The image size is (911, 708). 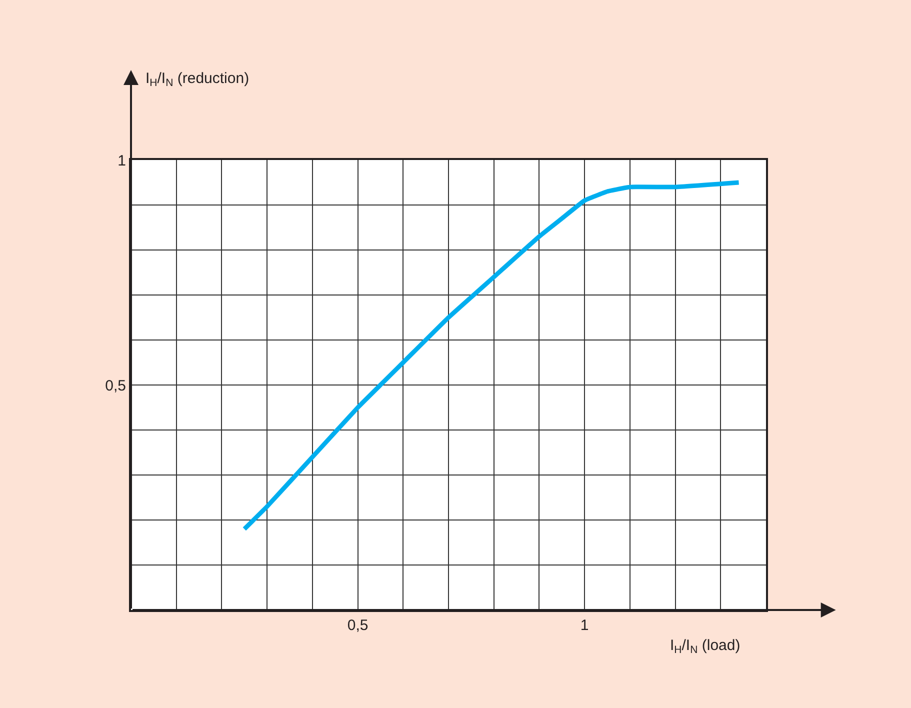 I want to click on y-axis-title: I$_{H}$/I$_{N}$ (reduction), so click(x=191, y=80).